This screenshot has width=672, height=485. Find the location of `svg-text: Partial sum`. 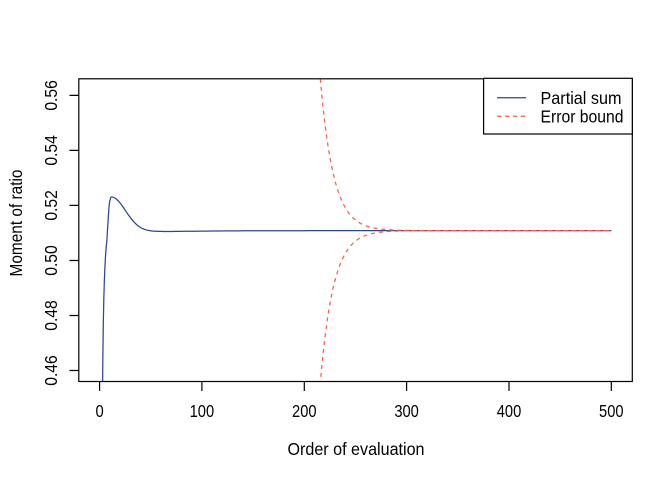

svg-text: Partial sum is located at coordinates (581, 98).